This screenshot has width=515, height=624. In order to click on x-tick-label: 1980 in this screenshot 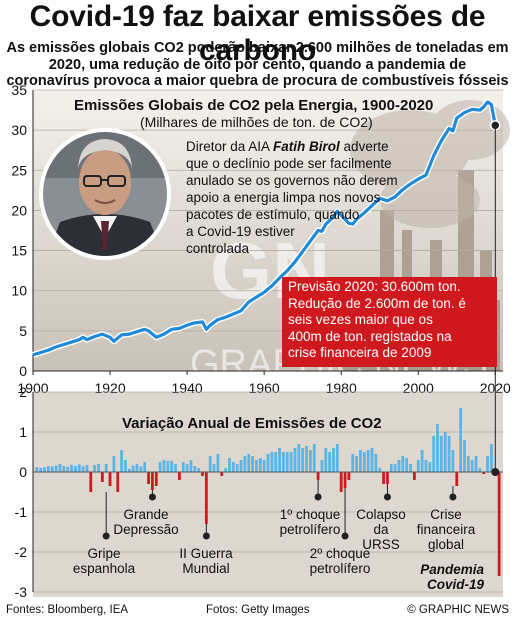, I will do `click(341, 388)`.